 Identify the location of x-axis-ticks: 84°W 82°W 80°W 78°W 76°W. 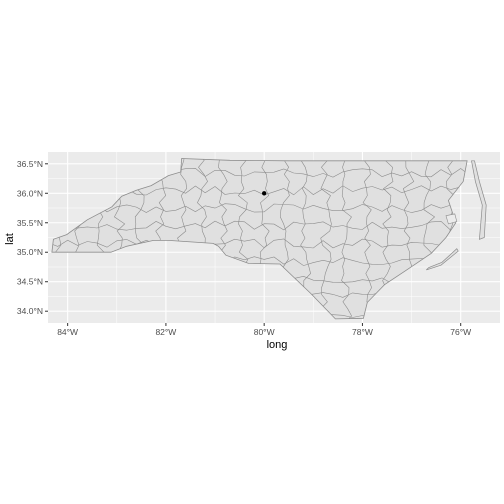
(264, 330).